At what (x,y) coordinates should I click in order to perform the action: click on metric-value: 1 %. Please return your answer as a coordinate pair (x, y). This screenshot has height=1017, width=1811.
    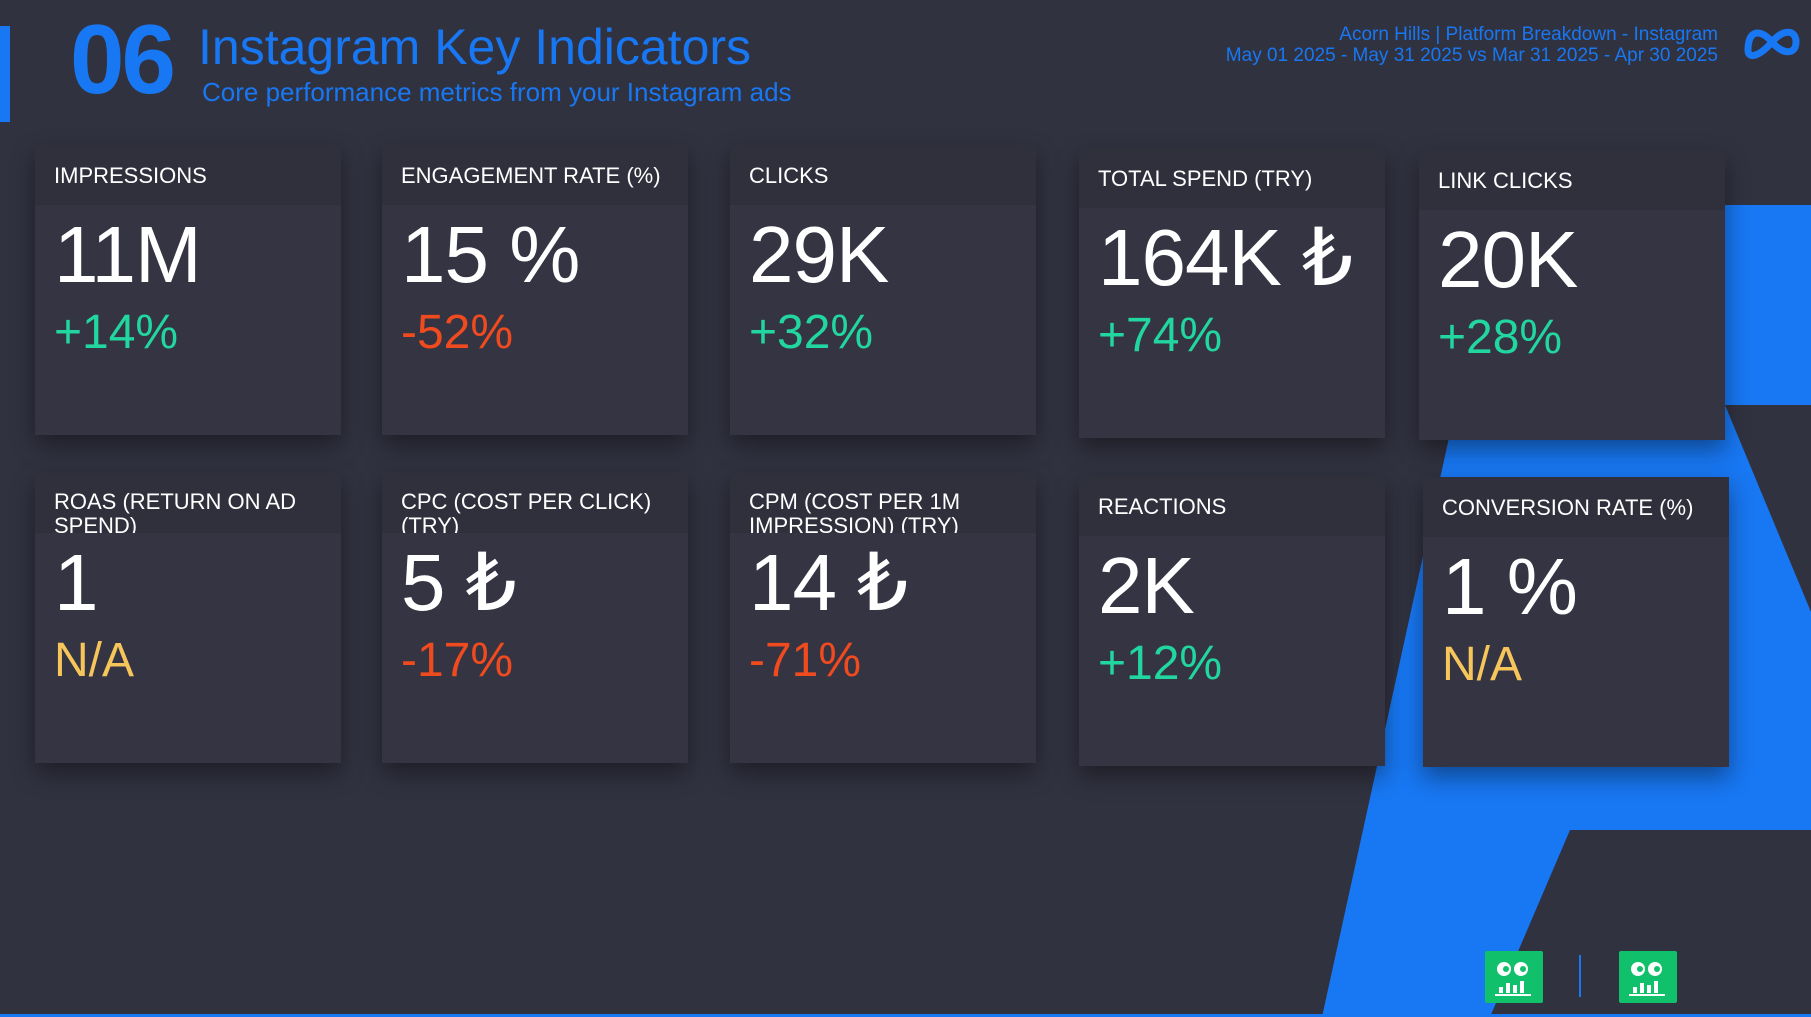
    Looking at the image, I should click on (1510, 586).